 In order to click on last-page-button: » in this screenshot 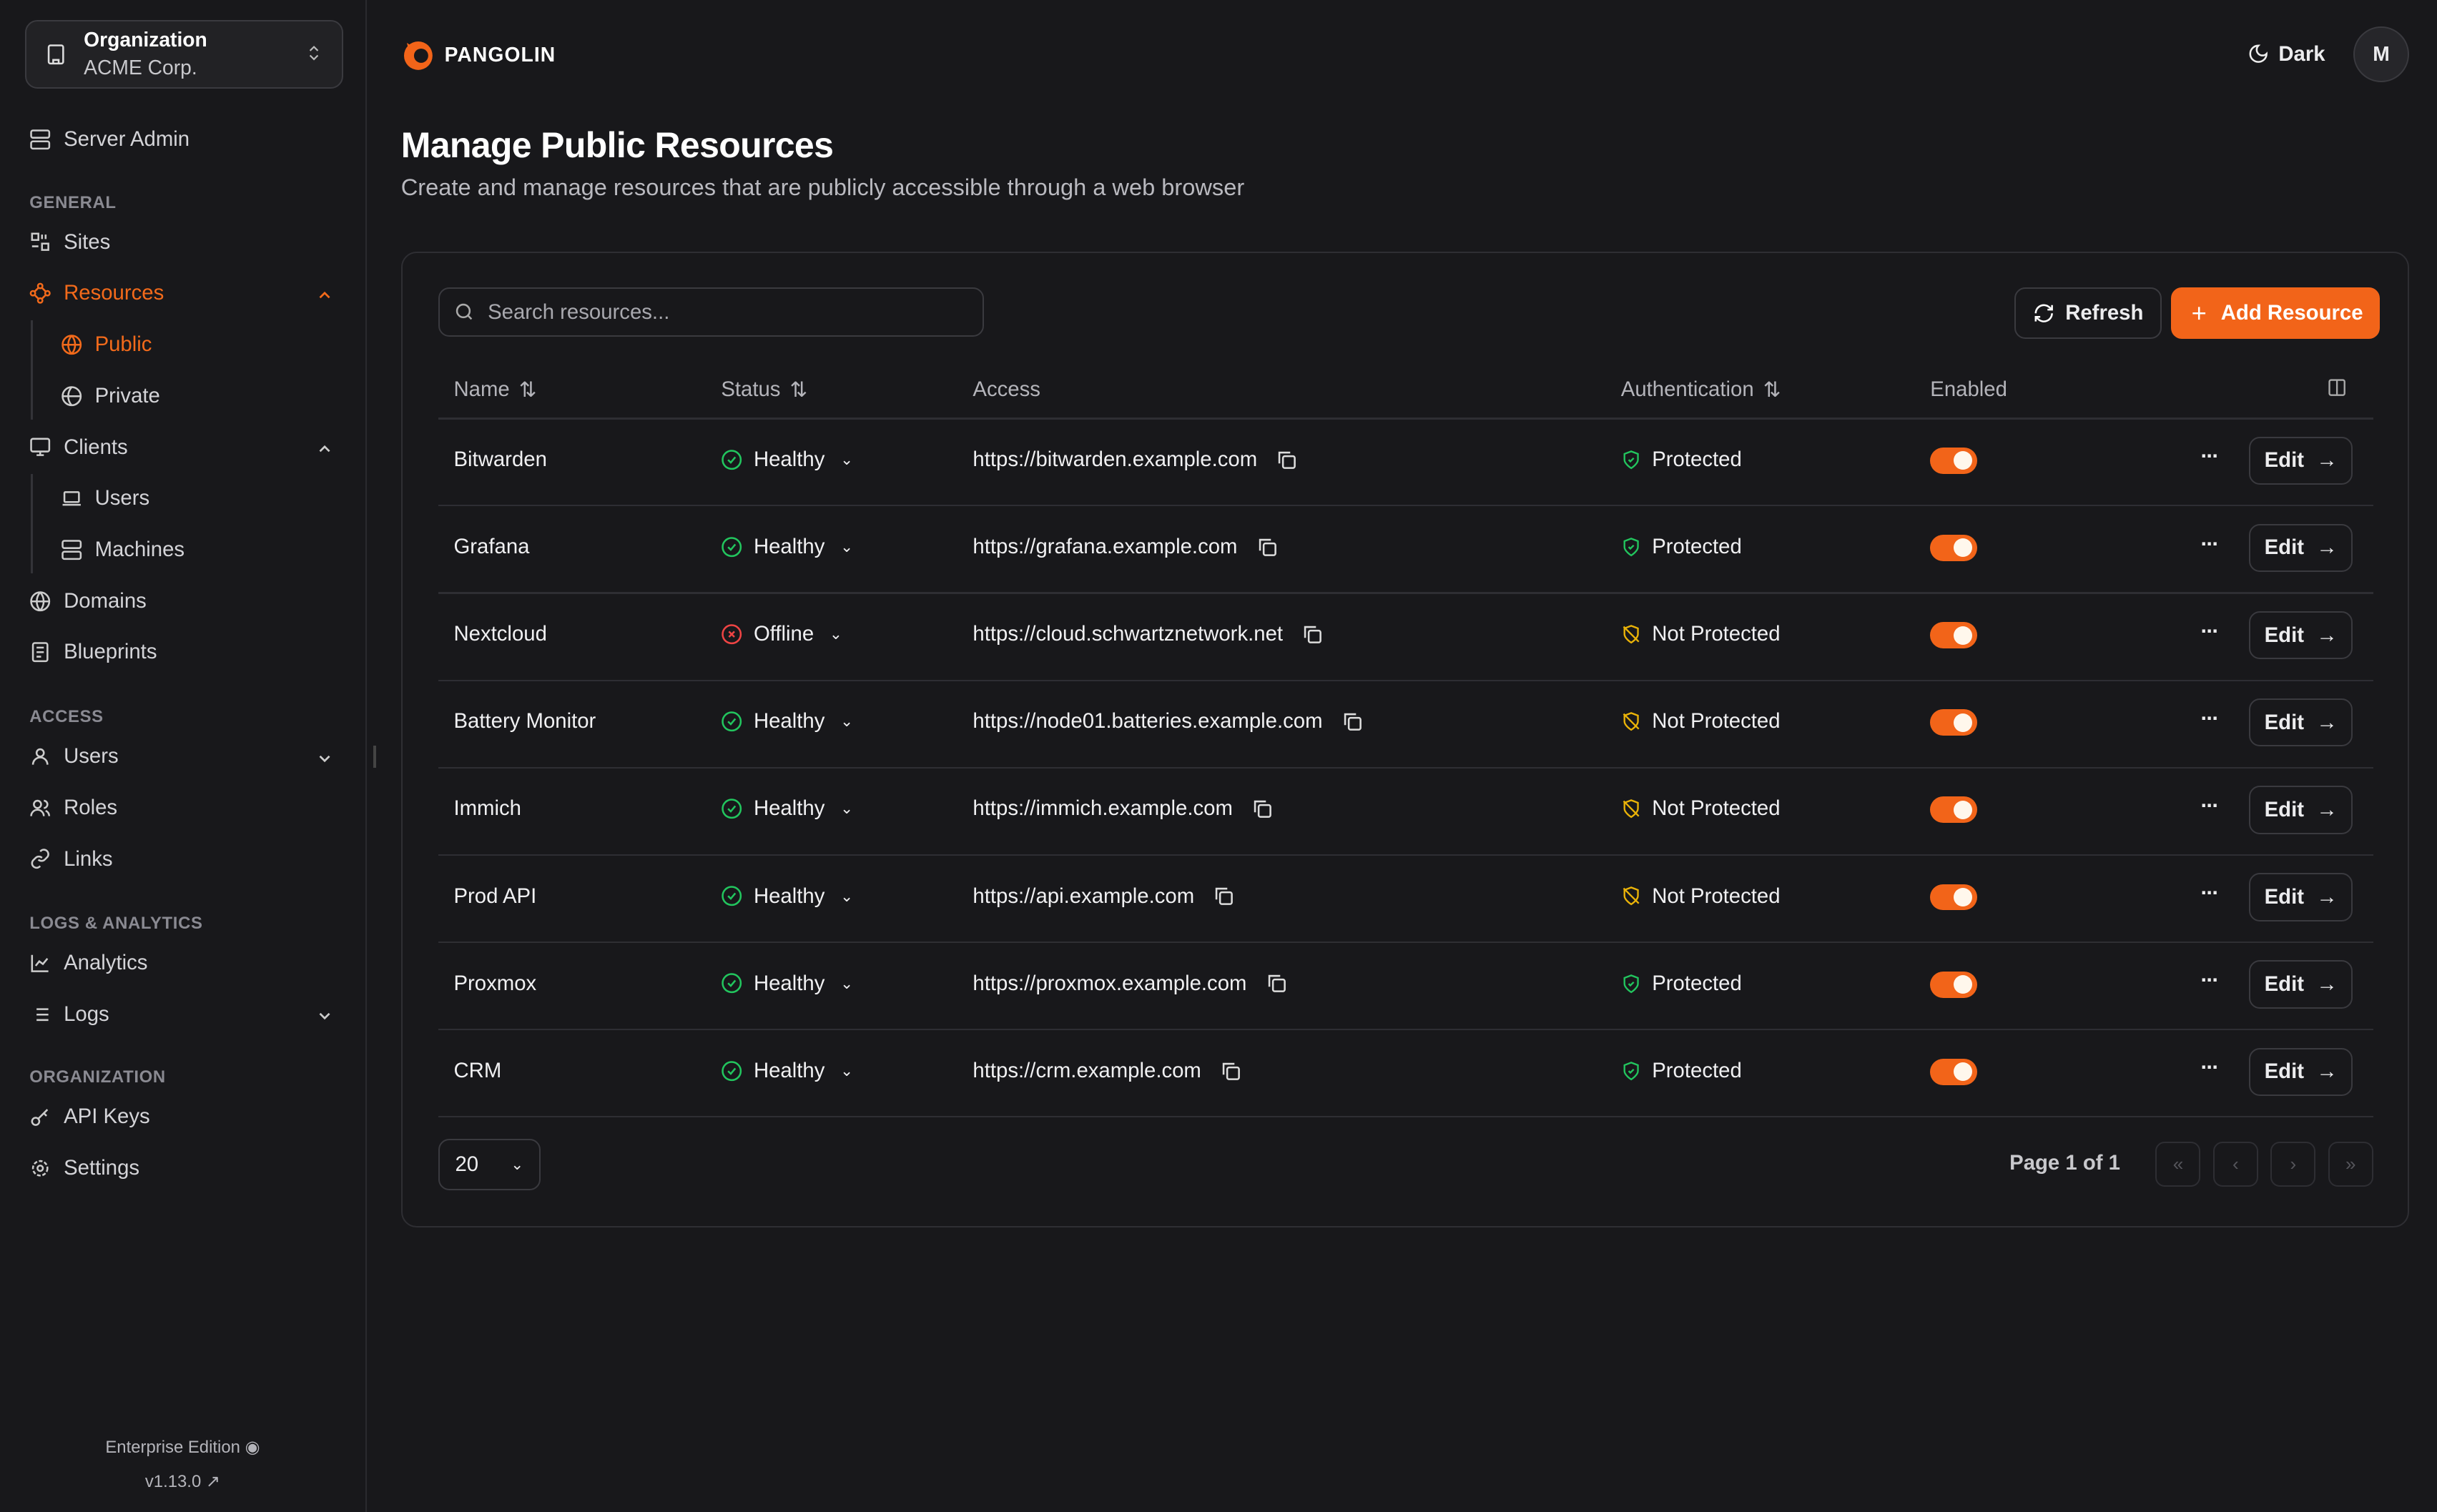, I will do `click(2350, 1164)`.